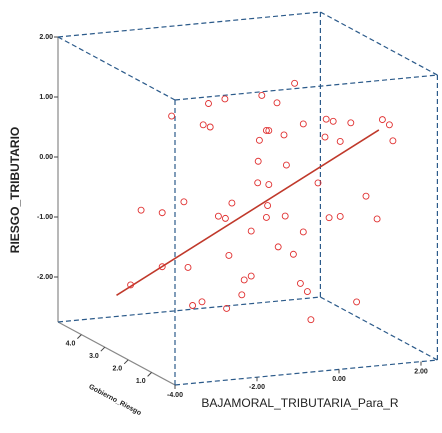 This screenshot has width=442, height=433. Describe the element at coordinates (94, 356) in the screenshot. I see `z-tick-label: 3.0` at that location.